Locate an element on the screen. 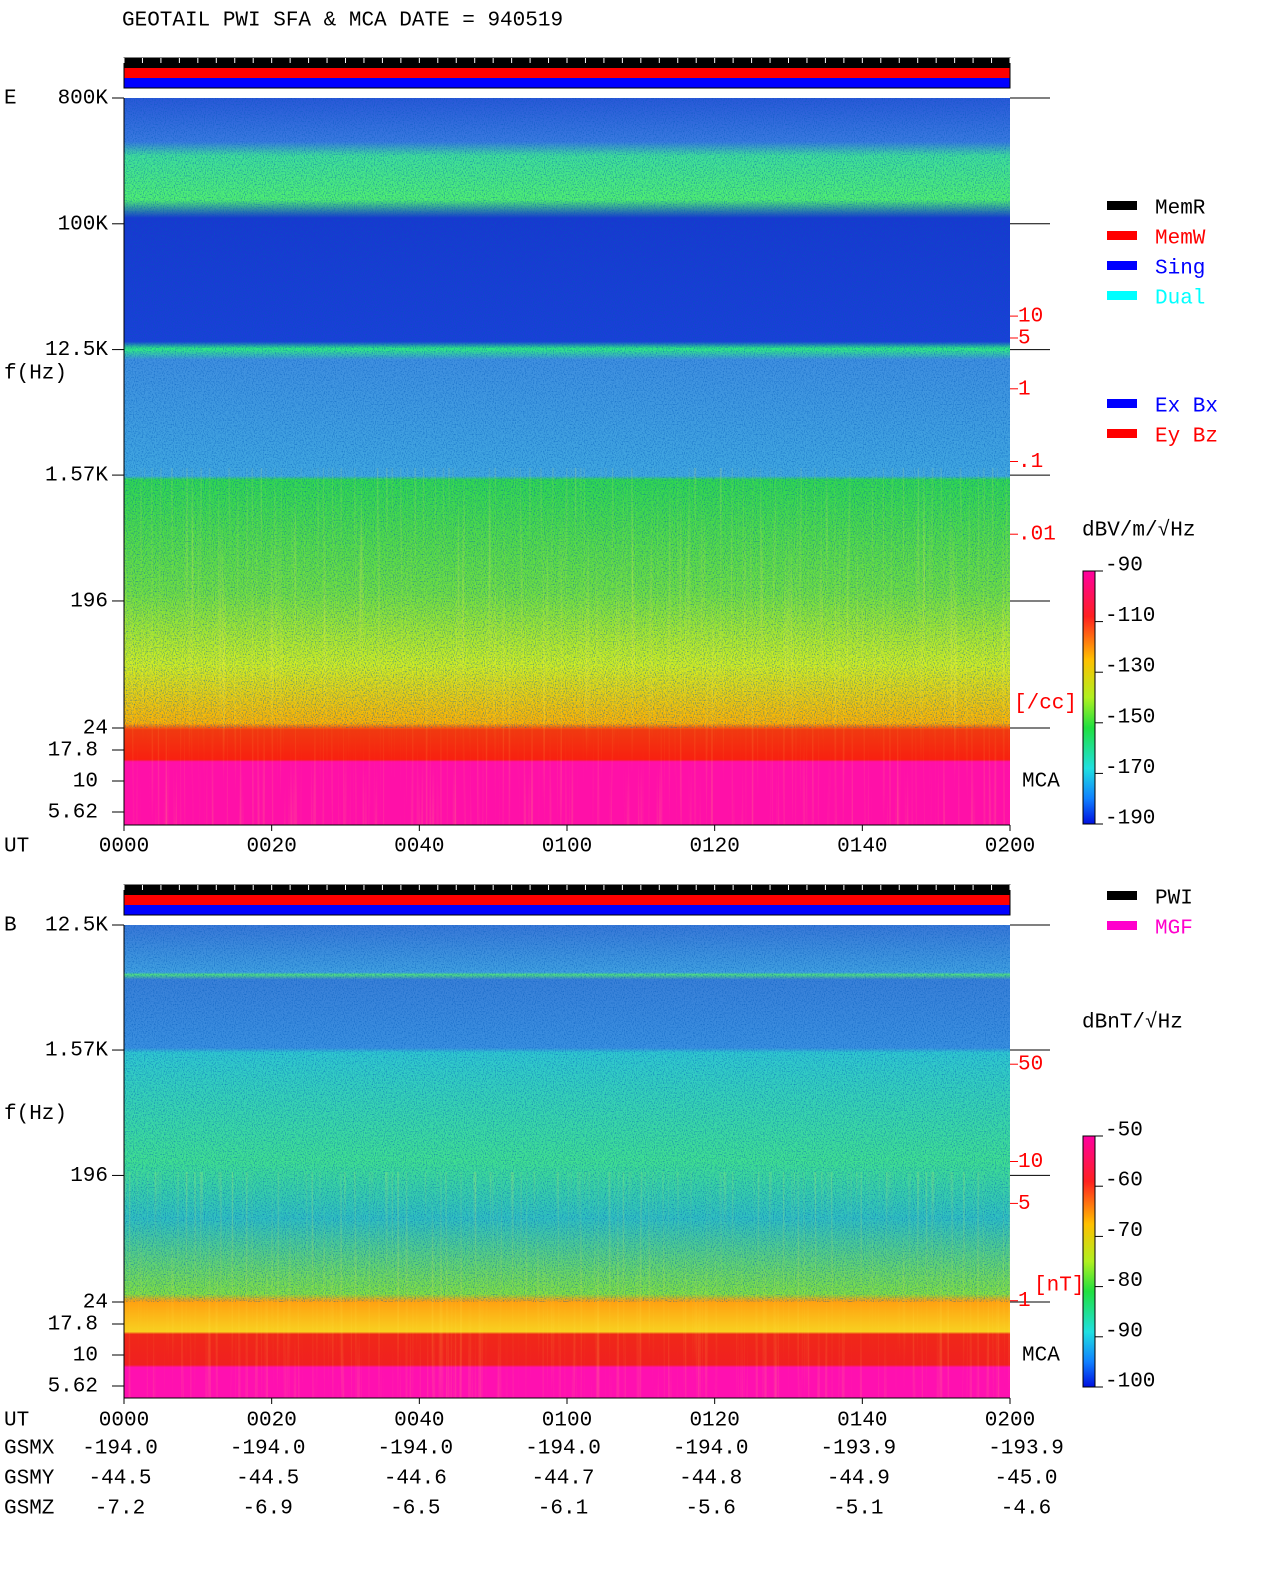  colorbar is located at coordinates (1089, 1261).